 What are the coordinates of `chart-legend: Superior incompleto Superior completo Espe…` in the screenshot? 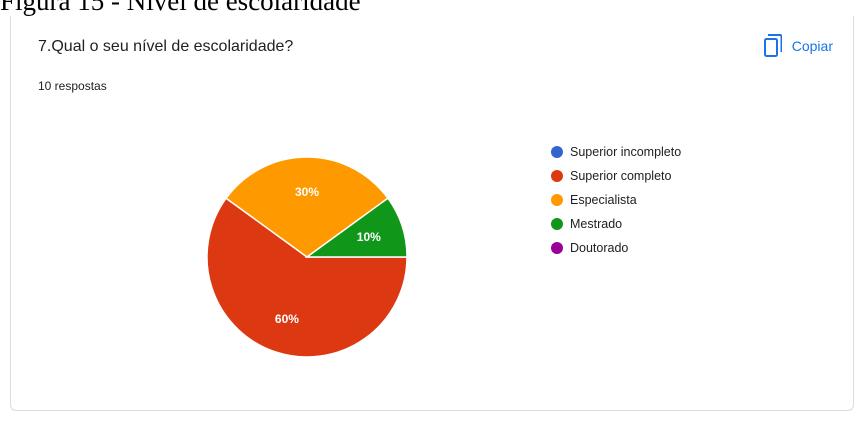 It's located at (616, 200).